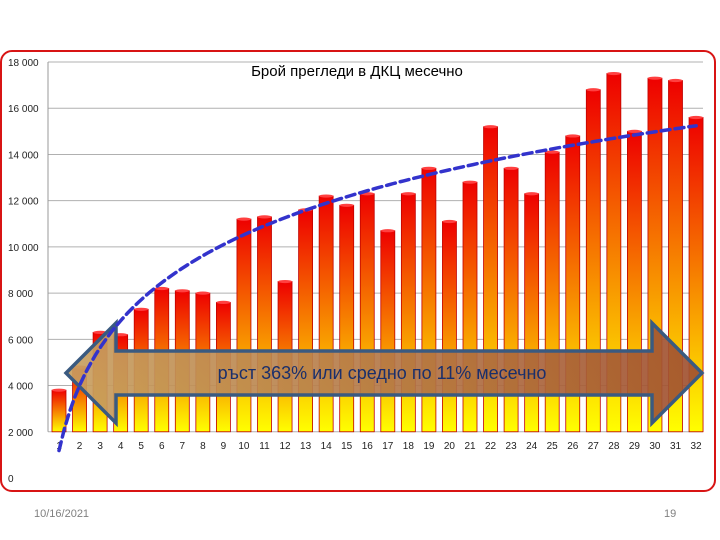 This screenshot has height=540, width=720. Describe the element at coordinates (62, 514) in the screenshot. I see `footer-date: 10/16/2021` at that location.